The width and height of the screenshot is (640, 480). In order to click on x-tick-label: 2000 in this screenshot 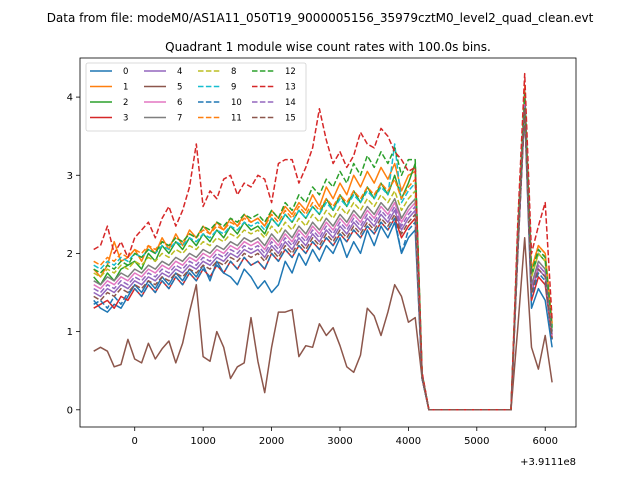, I will do `click(271, 441)`.